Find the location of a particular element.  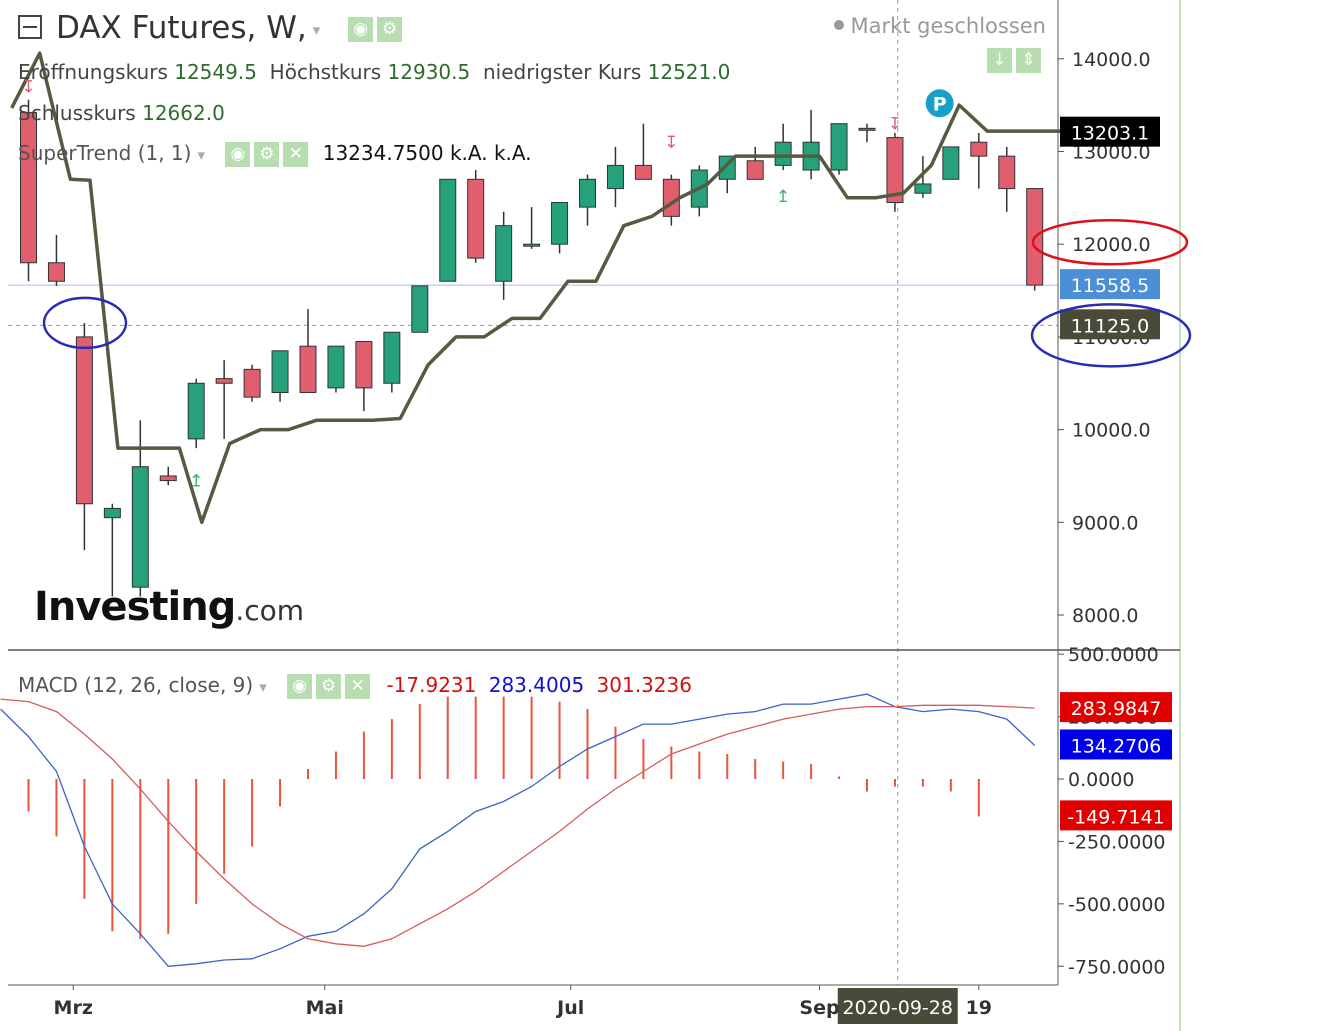

collapse-icon is located at coordinates (30, 26).